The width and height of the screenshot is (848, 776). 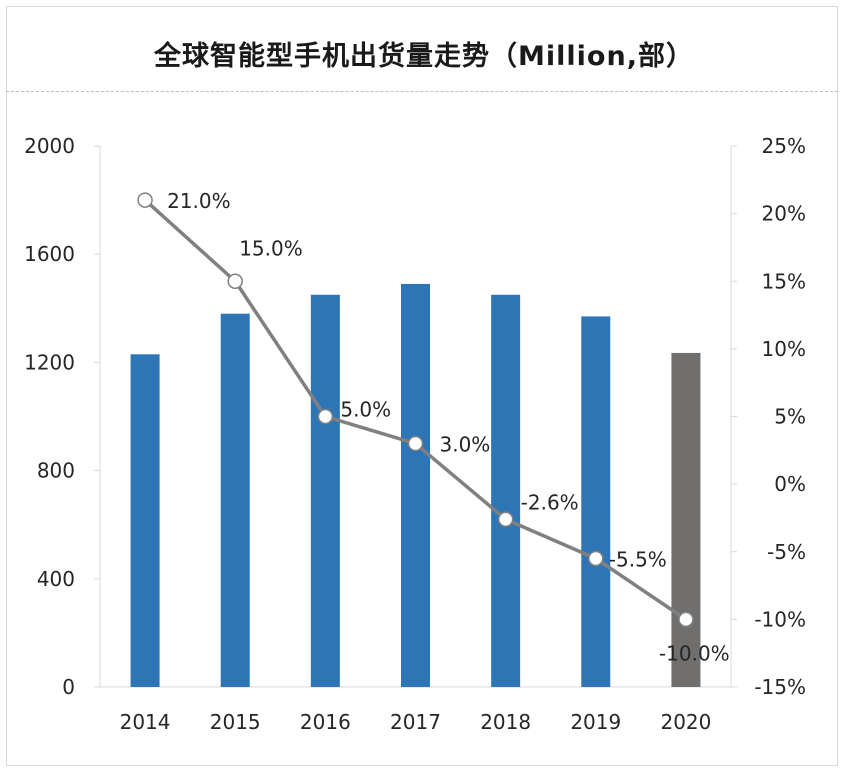 I want to click on title-separator, so click(x=422, y=91).